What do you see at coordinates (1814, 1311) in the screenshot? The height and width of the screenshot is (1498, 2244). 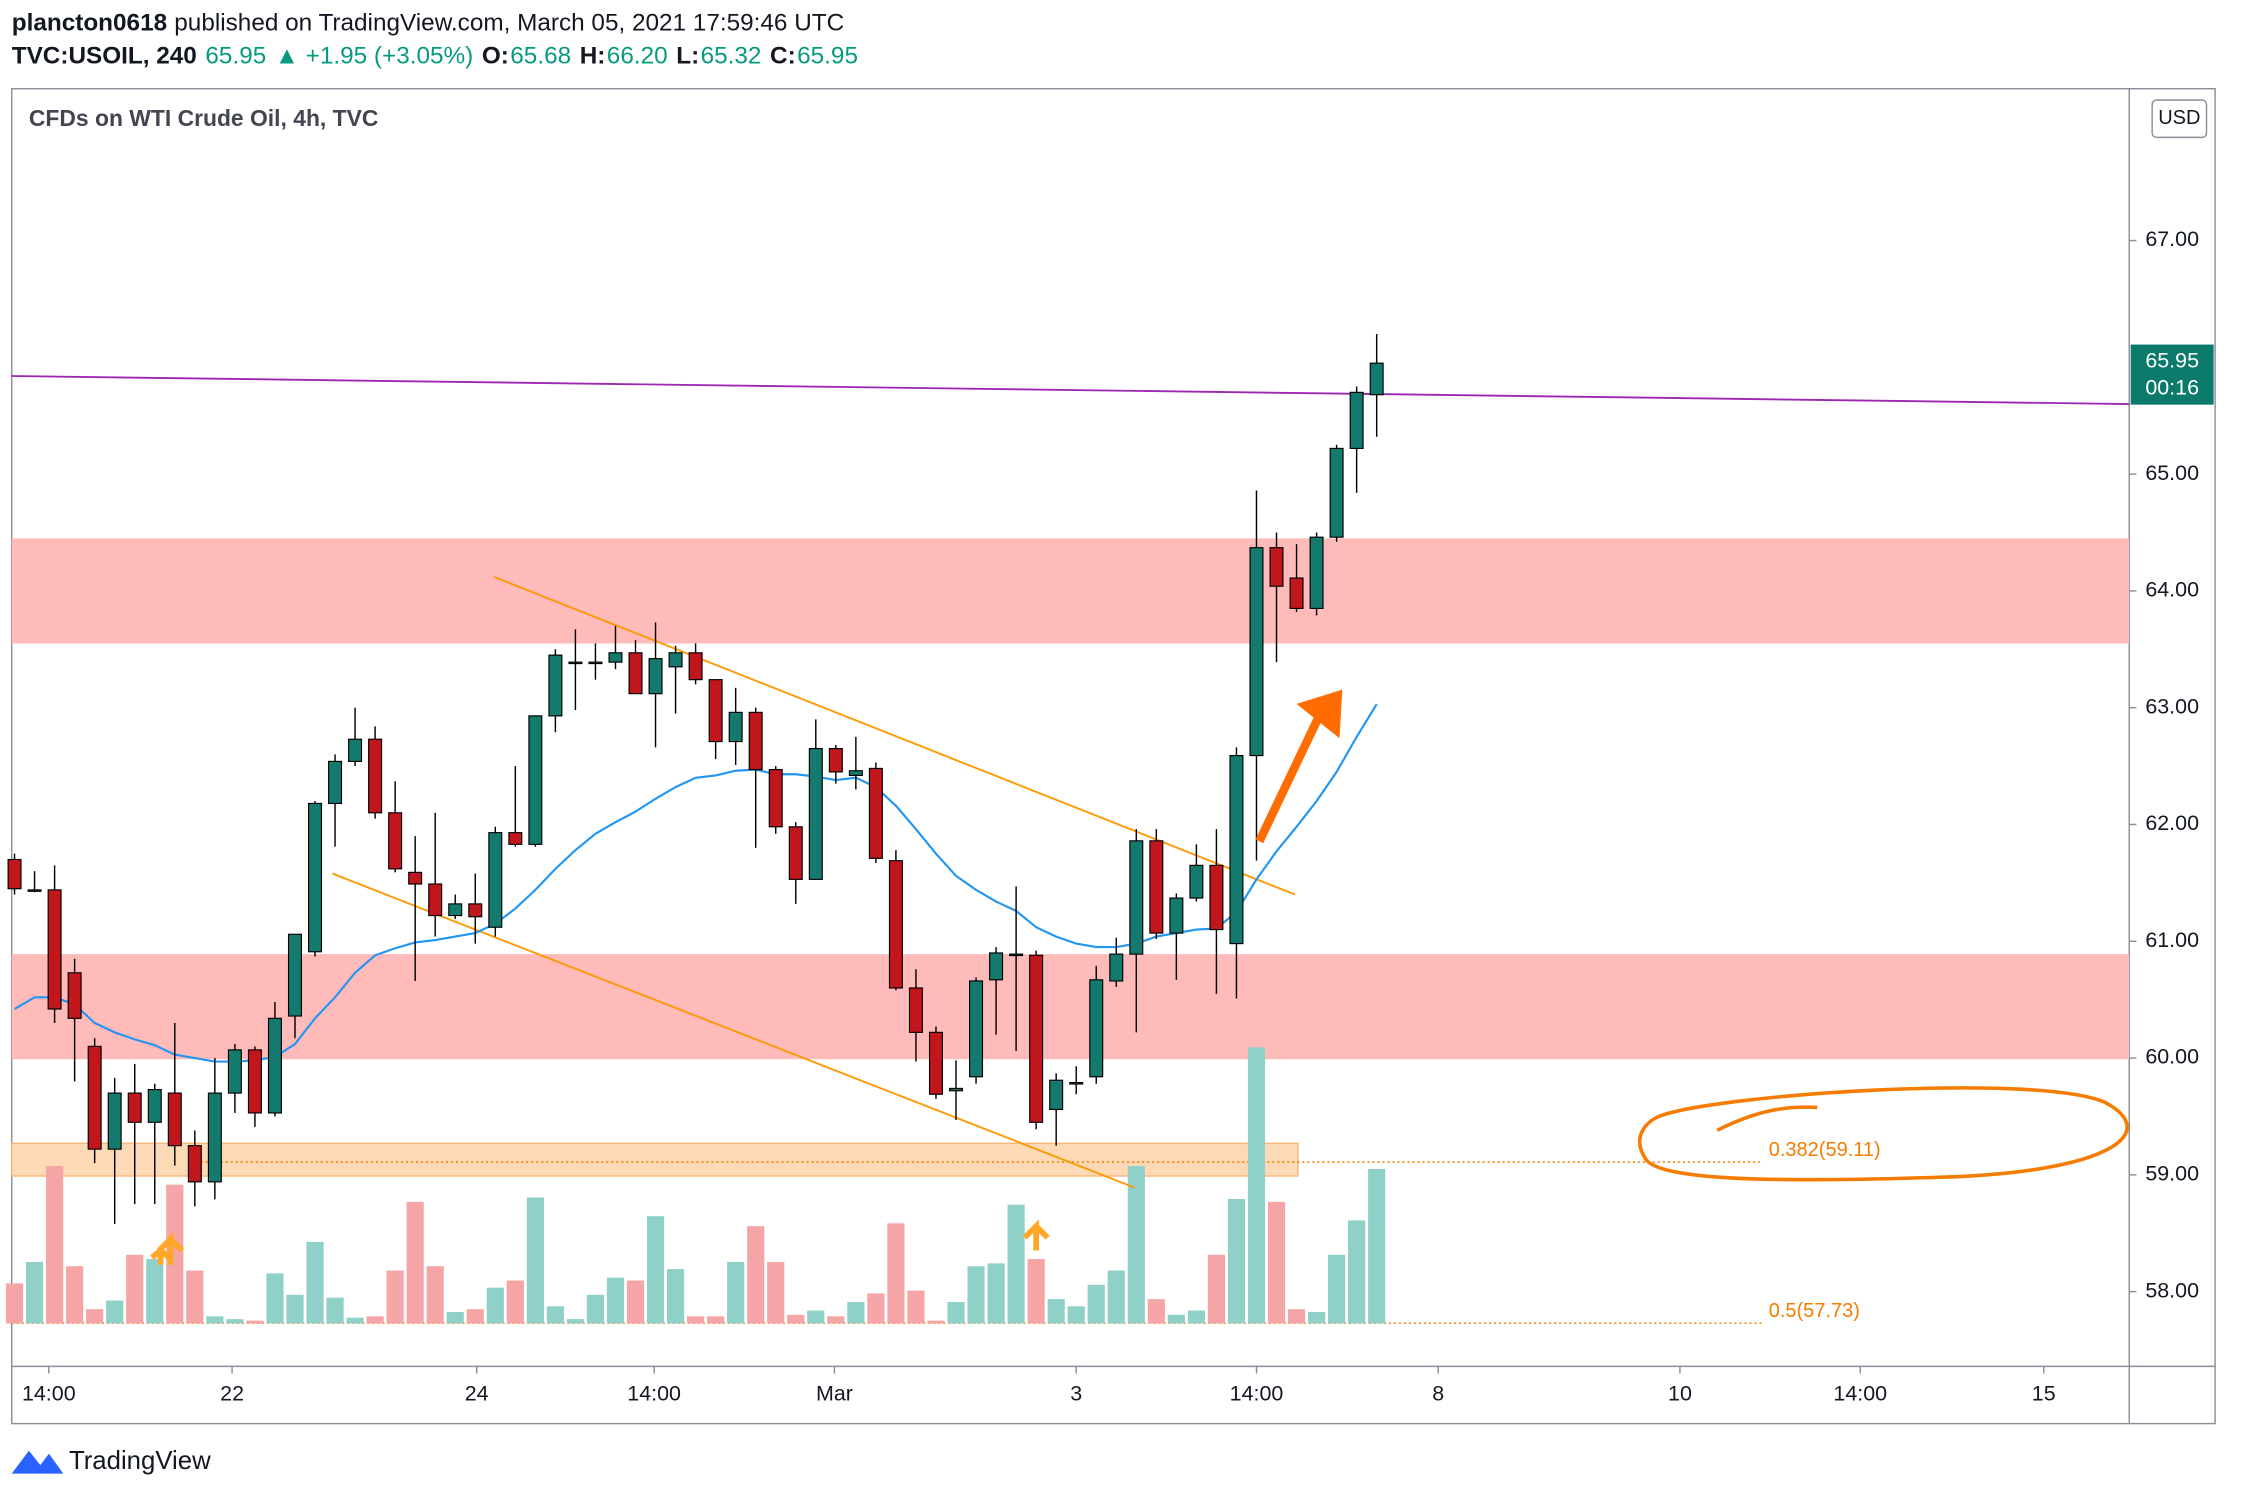 I see `fib-label: 0.5(57.73)` at bounding box center [1814, 1311].